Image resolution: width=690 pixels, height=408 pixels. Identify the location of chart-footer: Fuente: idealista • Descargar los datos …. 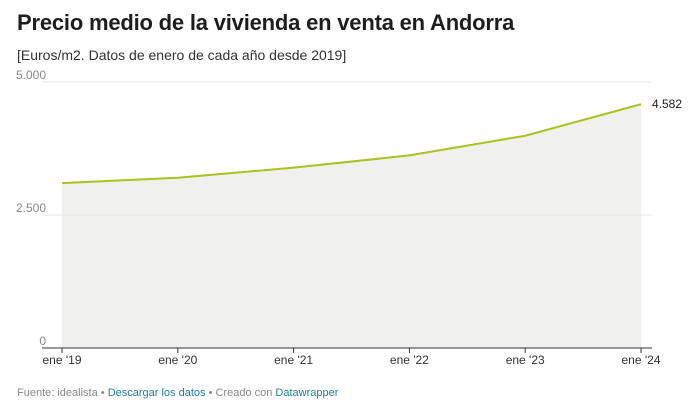
(177, 393).